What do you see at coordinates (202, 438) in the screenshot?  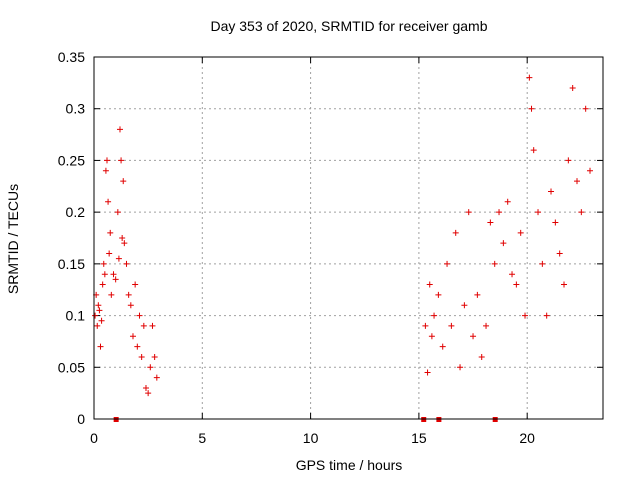 I see `x-tick-label: 5` at bounding box center [202, 438].